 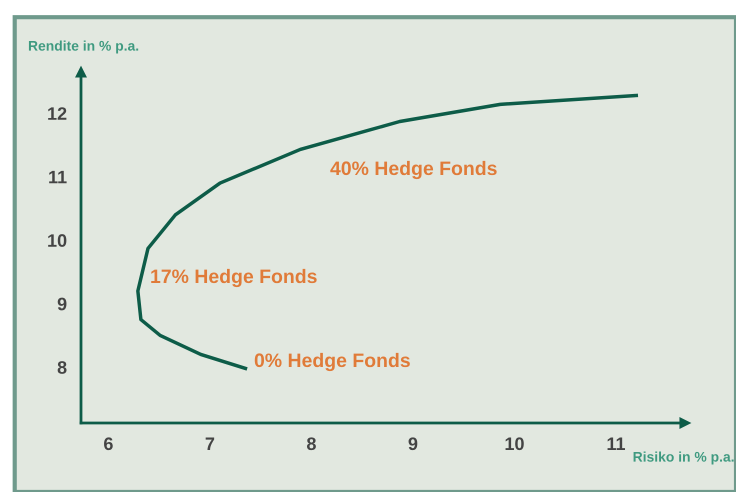 What do you see at coordinates (57, 240) in the screenshot?
I see `y-tick-label: 10` at bounding box center [57, 240].